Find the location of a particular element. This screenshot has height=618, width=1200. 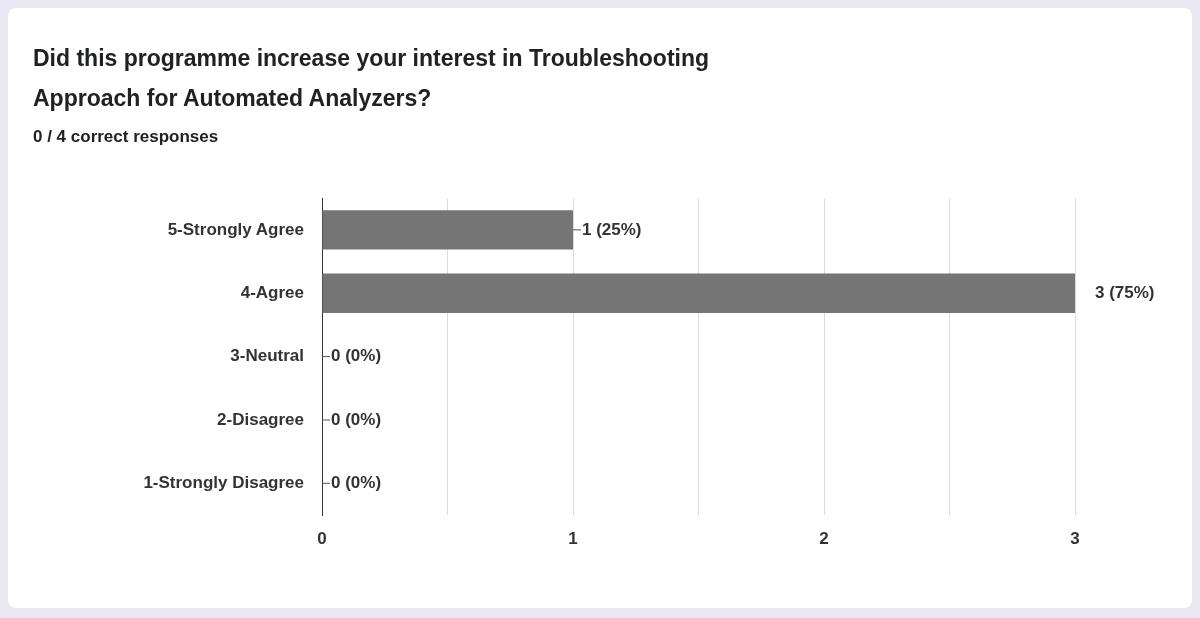

x-tick-label: 1 is located at coordinates (573, 538).